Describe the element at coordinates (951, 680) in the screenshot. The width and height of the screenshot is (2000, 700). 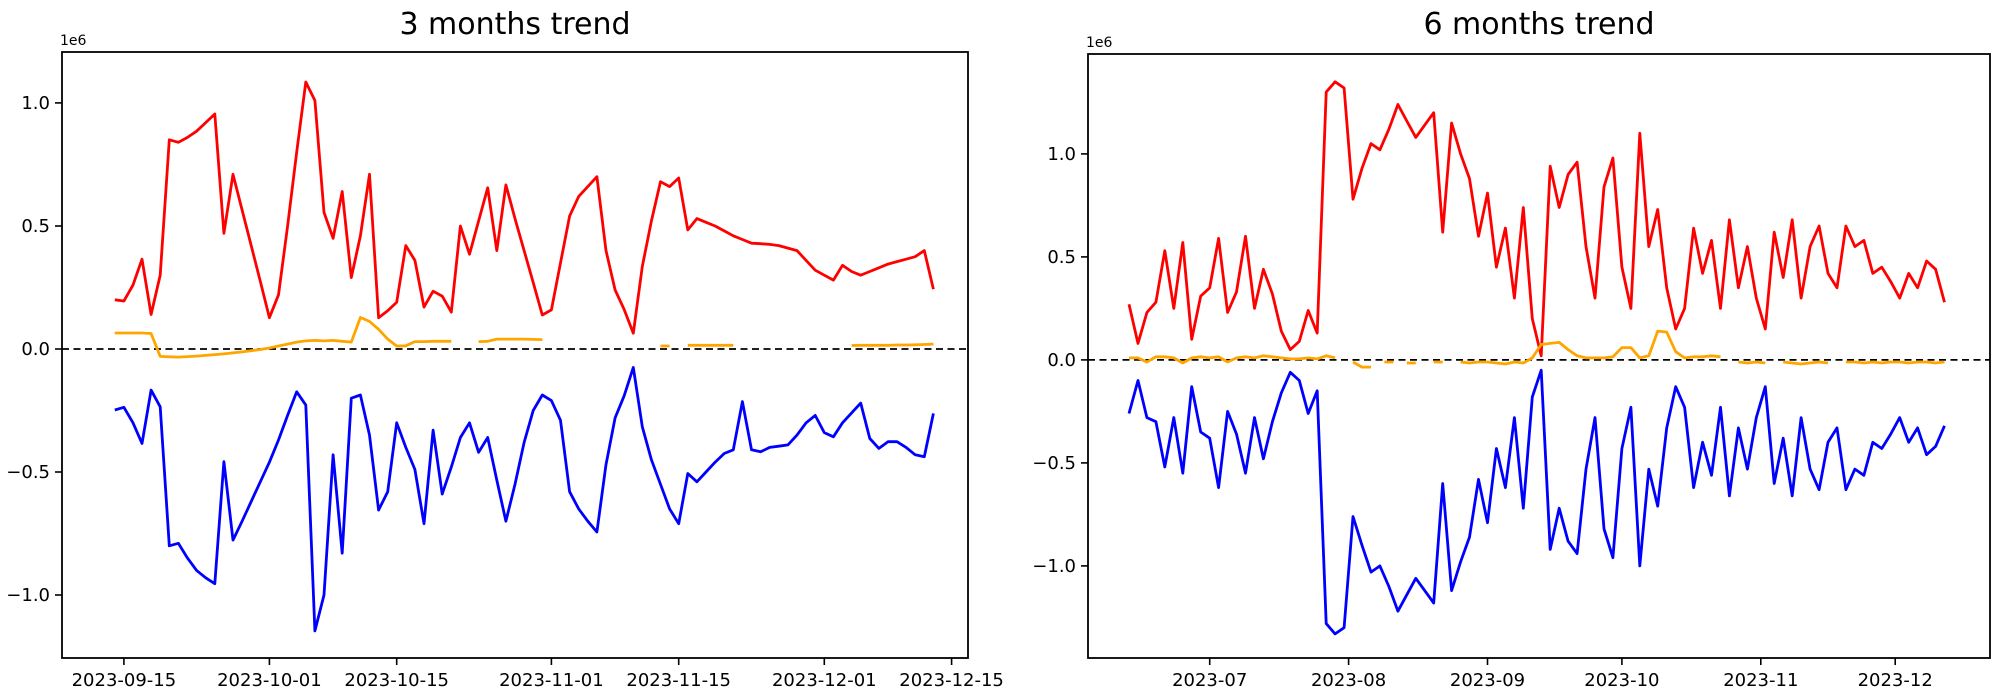
I see `x-tick-label: 2023-12-15` at that location.